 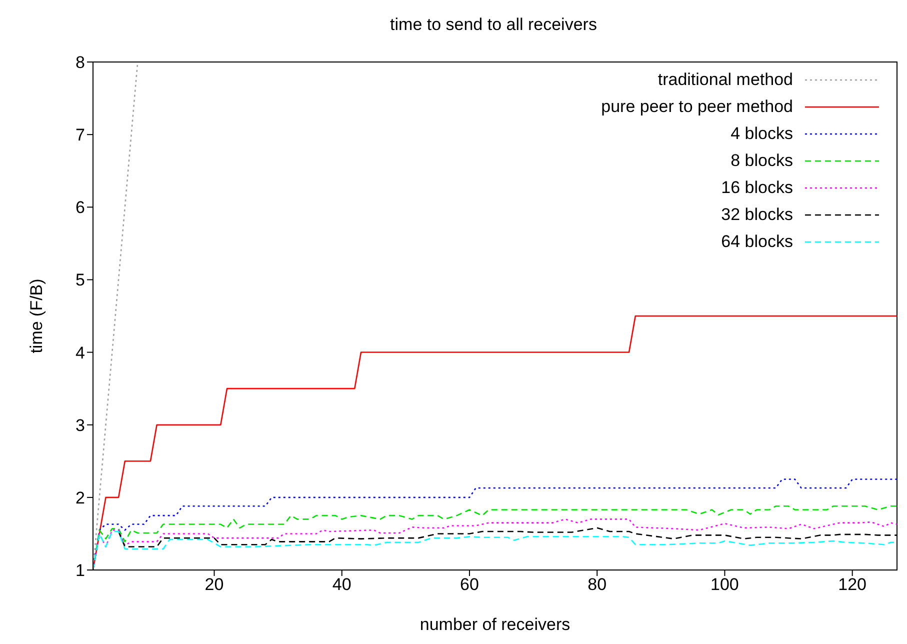 I want to click on x-tick-label: 80, so click(x=597, y=584).